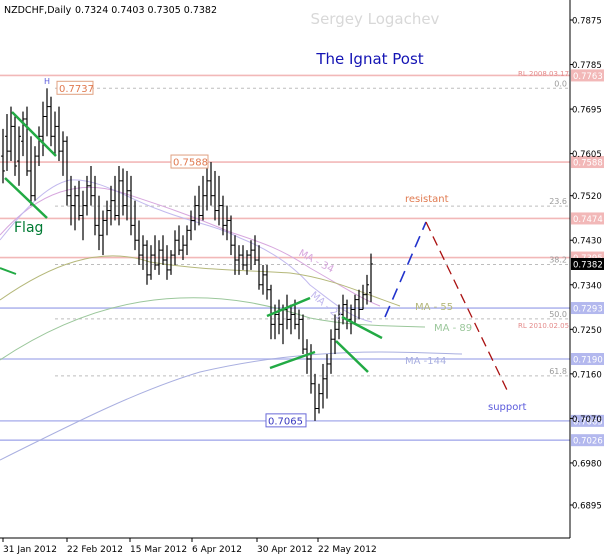 The image size is (605, 555). What do you see at coordinates (362, 327) in the screenshot?
I see `wedge-line-upper` at bounding box center [362, 327].